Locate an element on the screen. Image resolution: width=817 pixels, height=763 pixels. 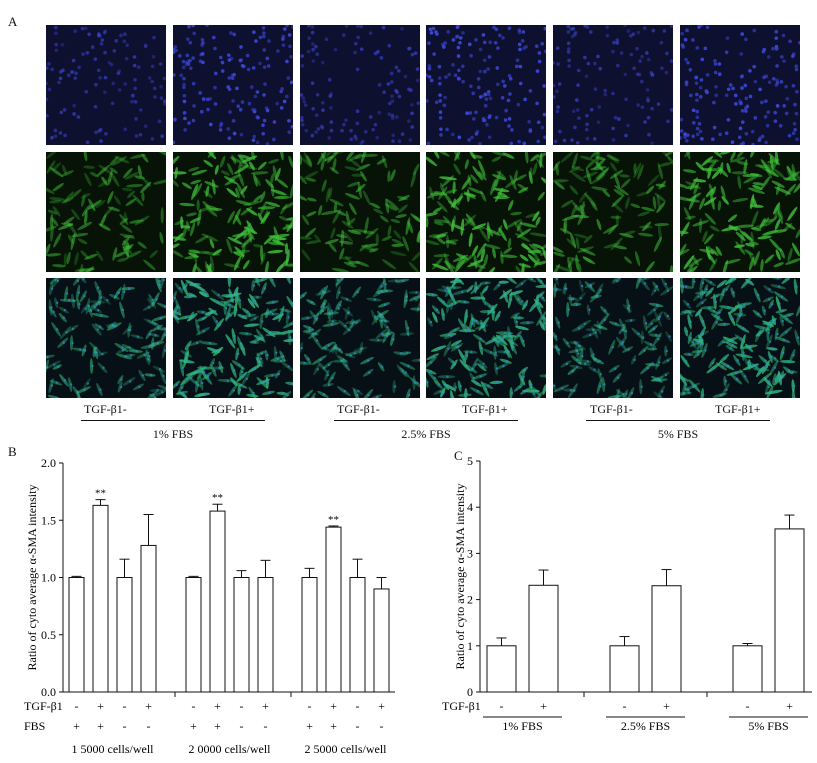
y-tick-label: 4 is located at coordinates (470, 507).